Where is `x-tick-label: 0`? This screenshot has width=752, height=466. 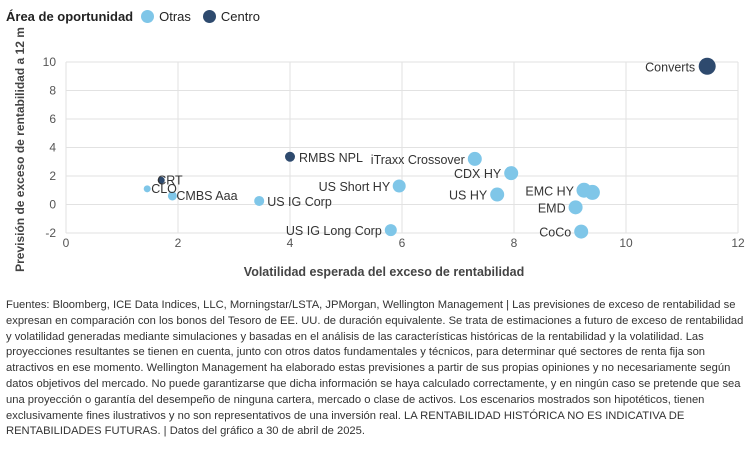
x-tick-label: 0 is located at coordinates (66, 243).